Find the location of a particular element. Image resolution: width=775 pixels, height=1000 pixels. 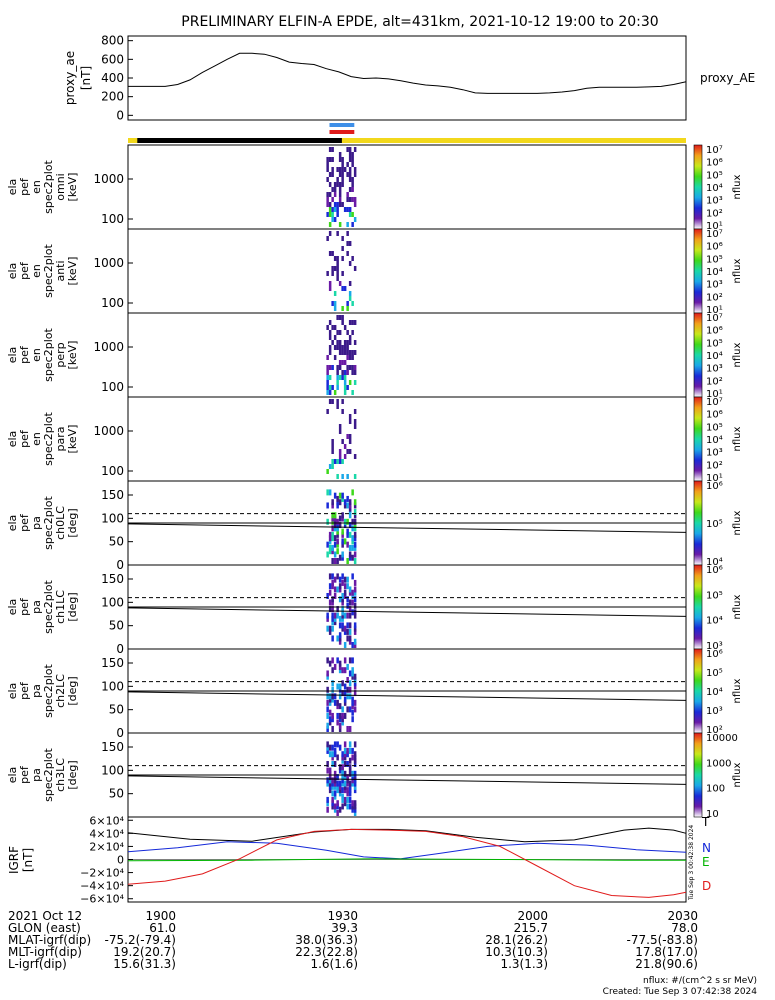

footer-row-value: 10.3(10.3) is located at coordinates (516, 952).